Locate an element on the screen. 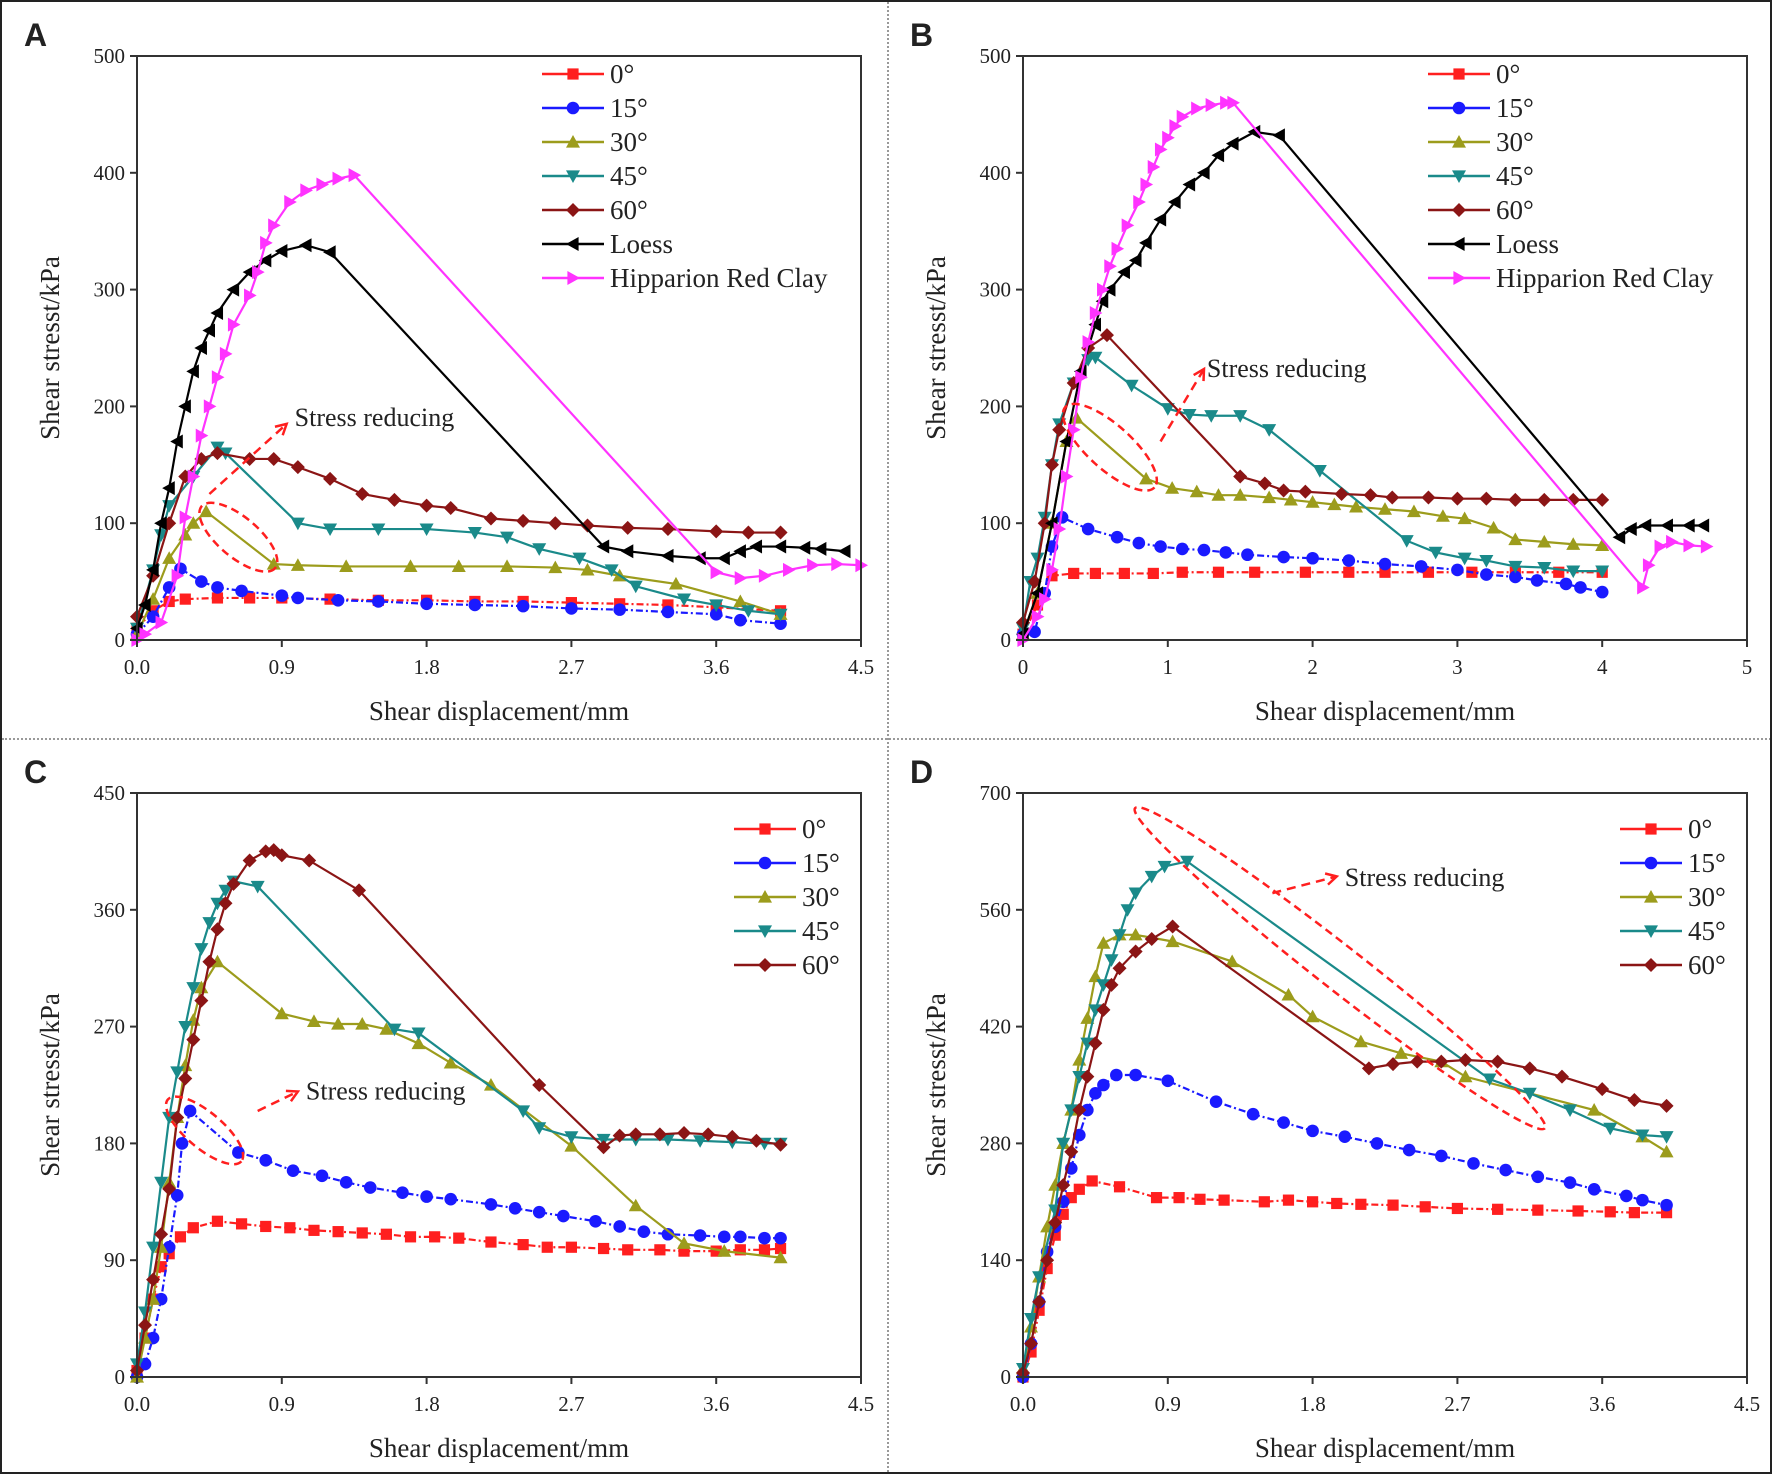  series-triangle-up is located at coordinates (1345, 1151).